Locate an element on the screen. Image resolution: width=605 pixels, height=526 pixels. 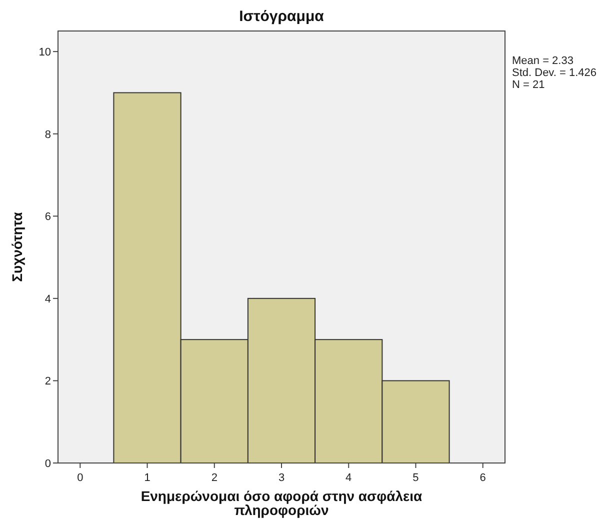
x-tick-label: 1 is located at coordinates (147, 478).